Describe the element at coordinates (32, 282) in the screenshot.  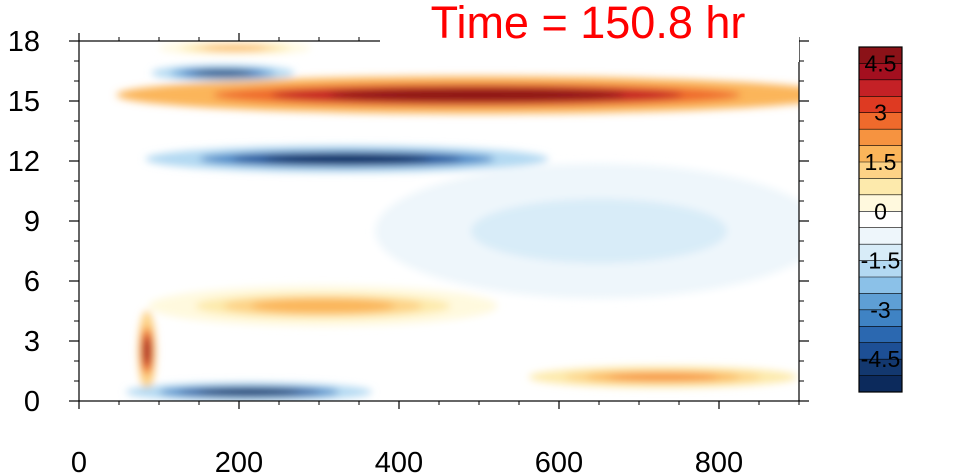
I see `y-tick-label: 6` at that location.